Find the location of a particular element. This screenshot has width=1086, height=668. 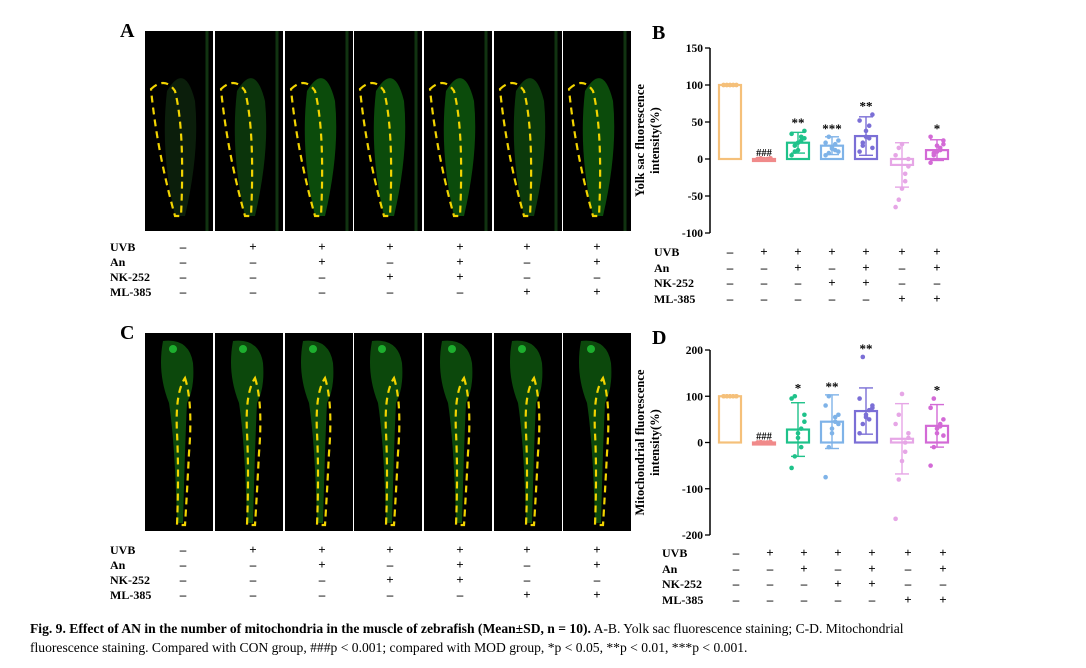

significance-label: ### is located at coordinates (764, 153).